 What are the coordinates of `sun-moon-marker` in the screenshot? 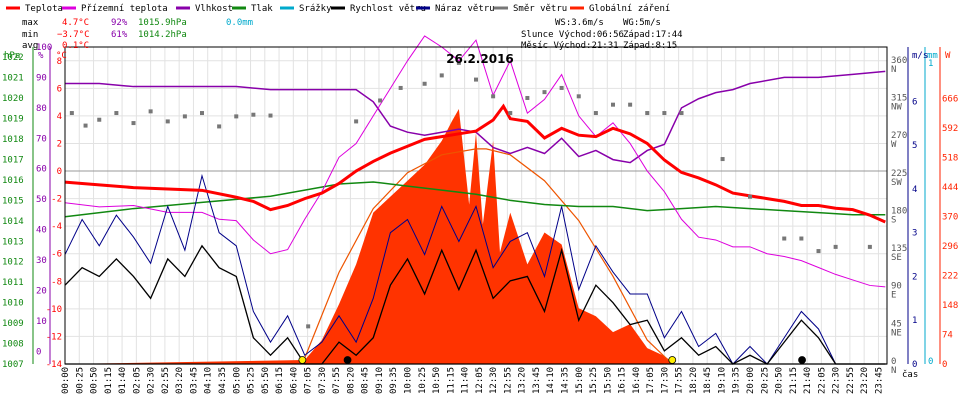 It's located at (672, 360).